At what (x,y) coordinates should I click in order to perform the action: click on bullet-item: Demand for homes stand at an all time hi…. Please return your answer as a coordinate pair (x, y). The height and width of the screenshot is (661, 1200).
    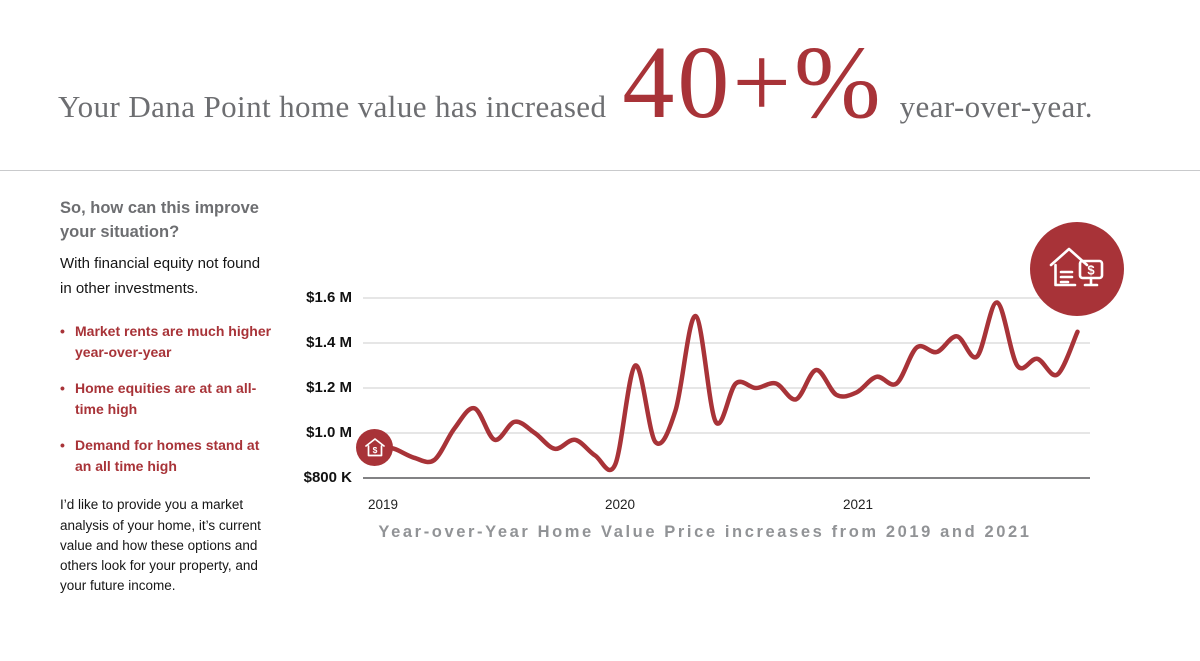
    Looking at the image, I should click on (166, 456).